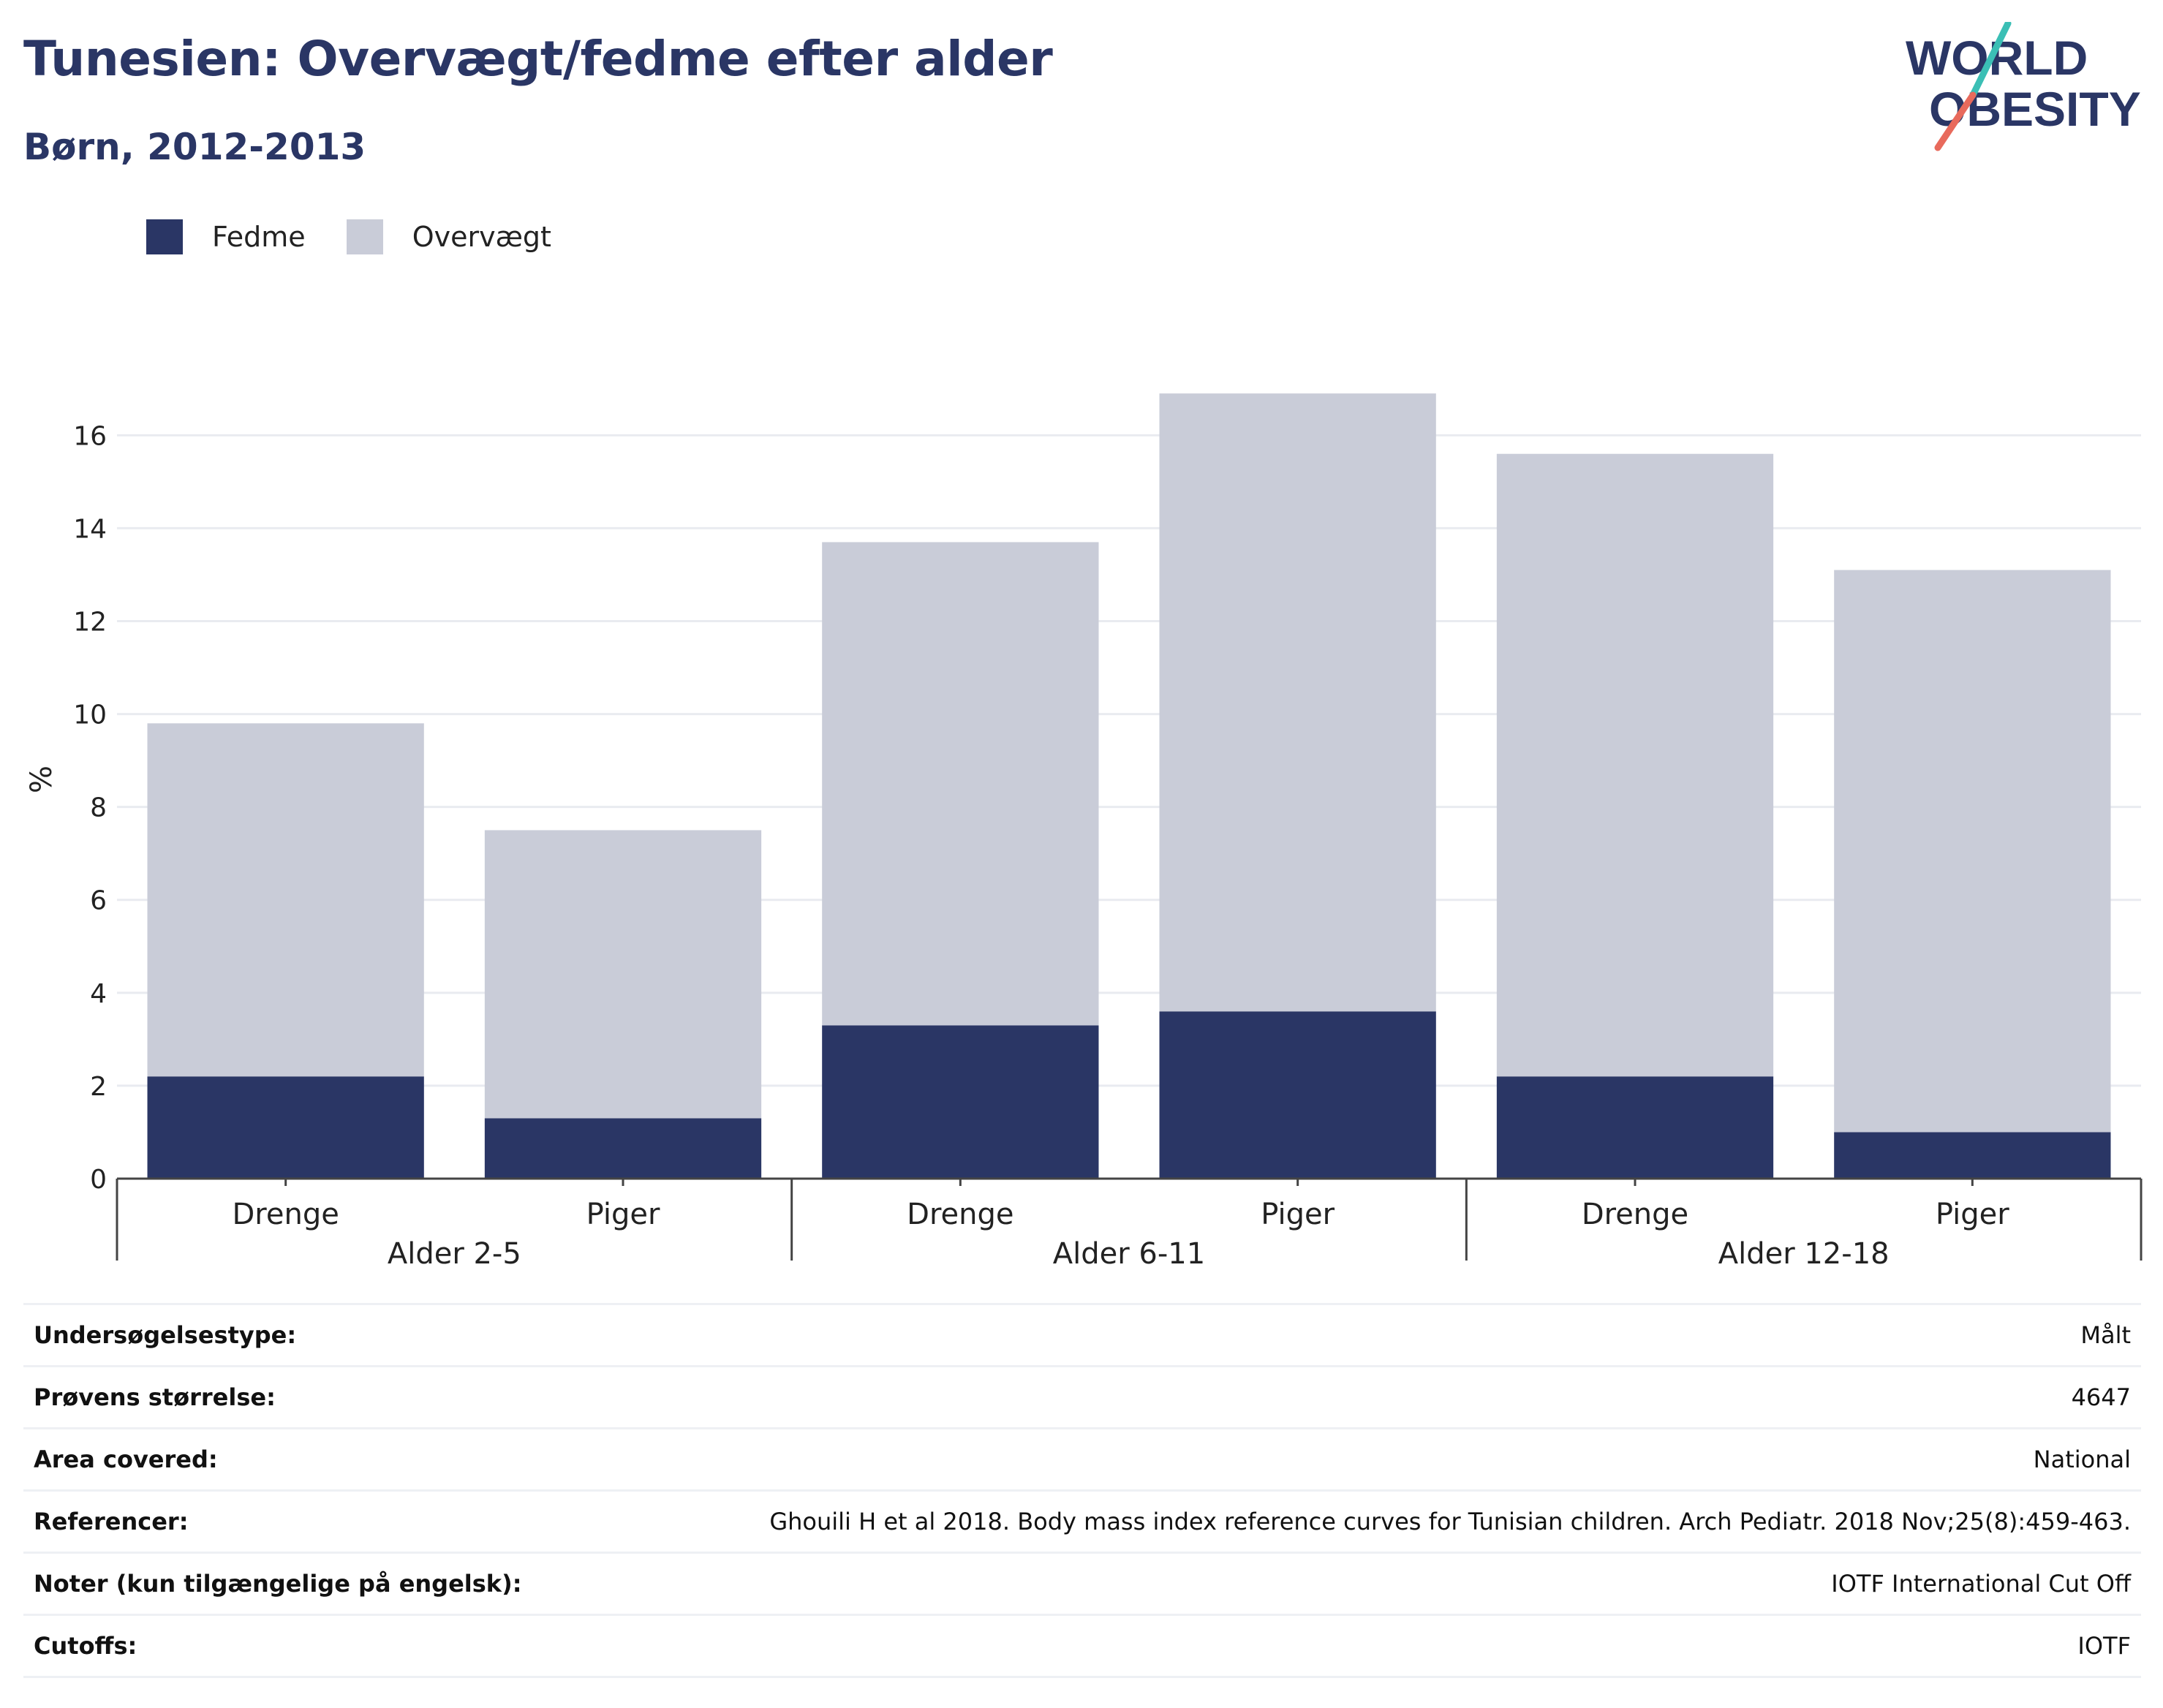  Describe the element at coordinates (1129, 1254) in the screenshot. I see `x-group-label: Alder 6-11` at that location.